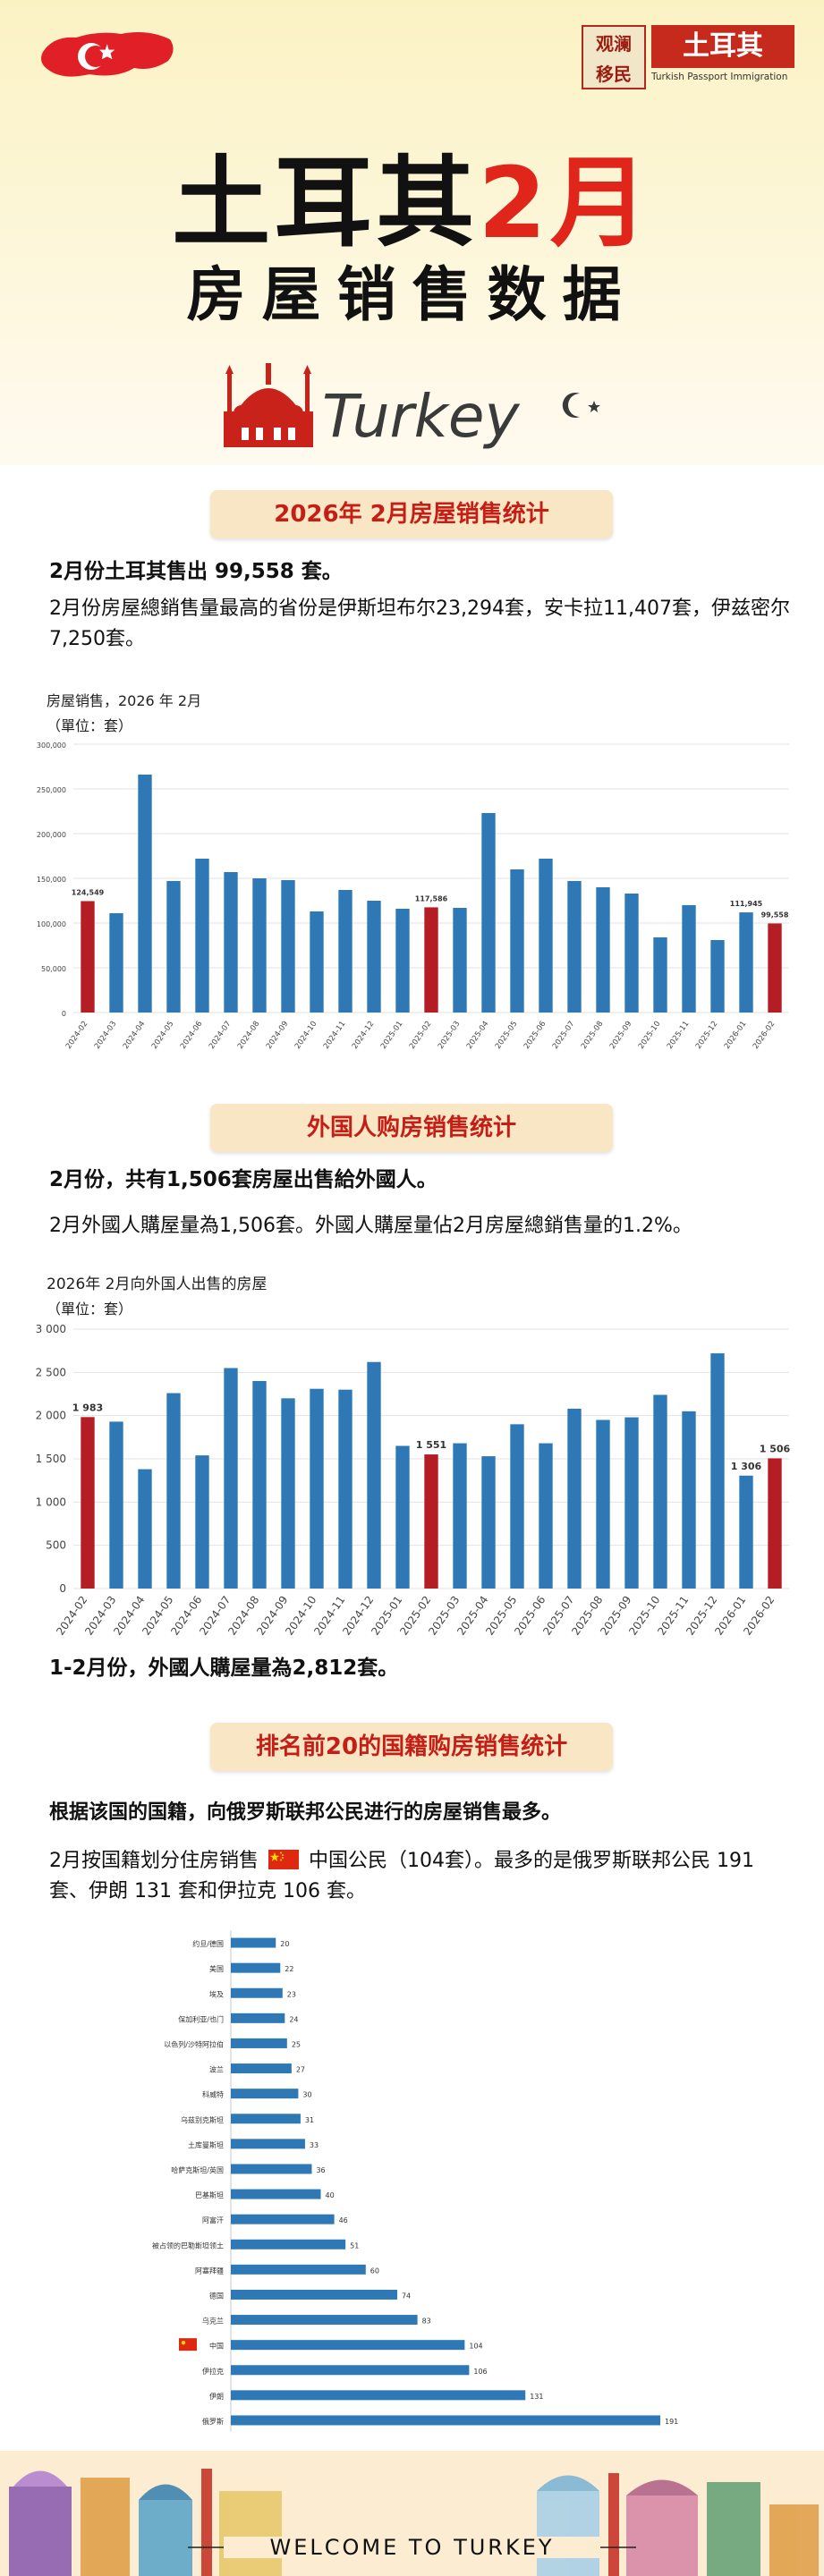 The image size is (824, 2576). I want to click on nationality-detail-prefix: 2月按国籍划分住房销售, so click(154, 1861).